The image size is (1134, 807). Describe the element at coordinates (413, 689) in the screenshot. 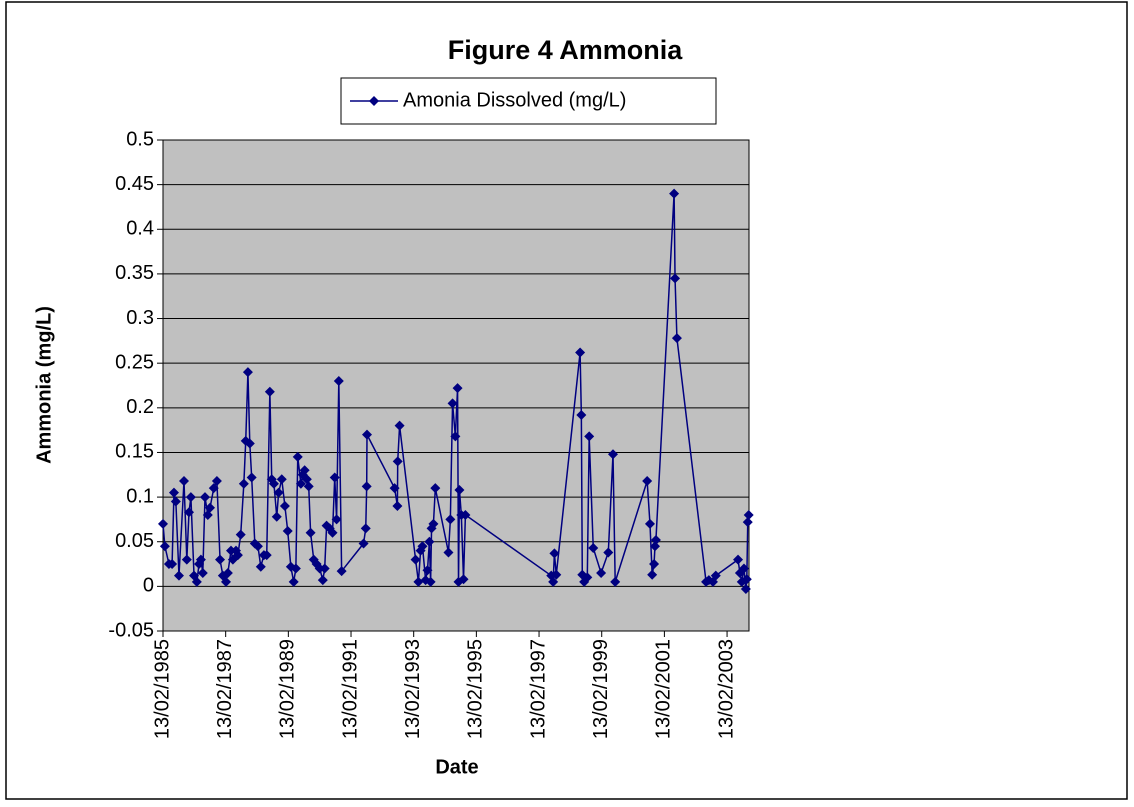

I see `x-tick-label: 13/02/1993` at that location.